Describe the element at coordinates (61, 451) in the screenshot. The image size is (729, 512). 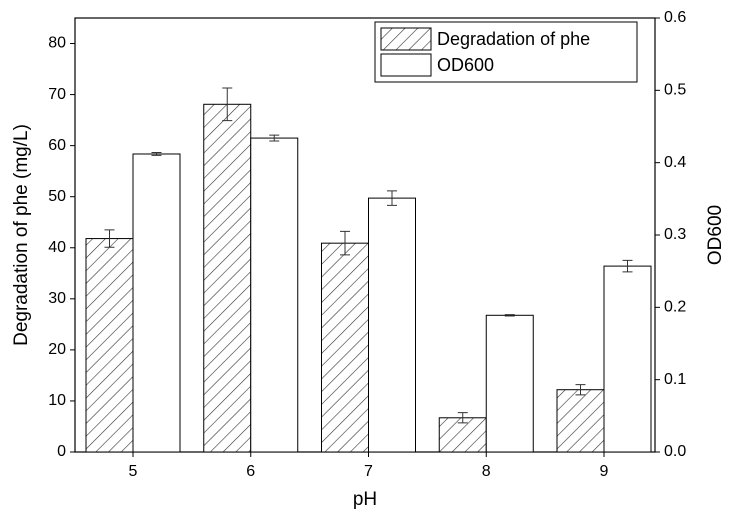
I see `y-tick-label: 0` at that location.